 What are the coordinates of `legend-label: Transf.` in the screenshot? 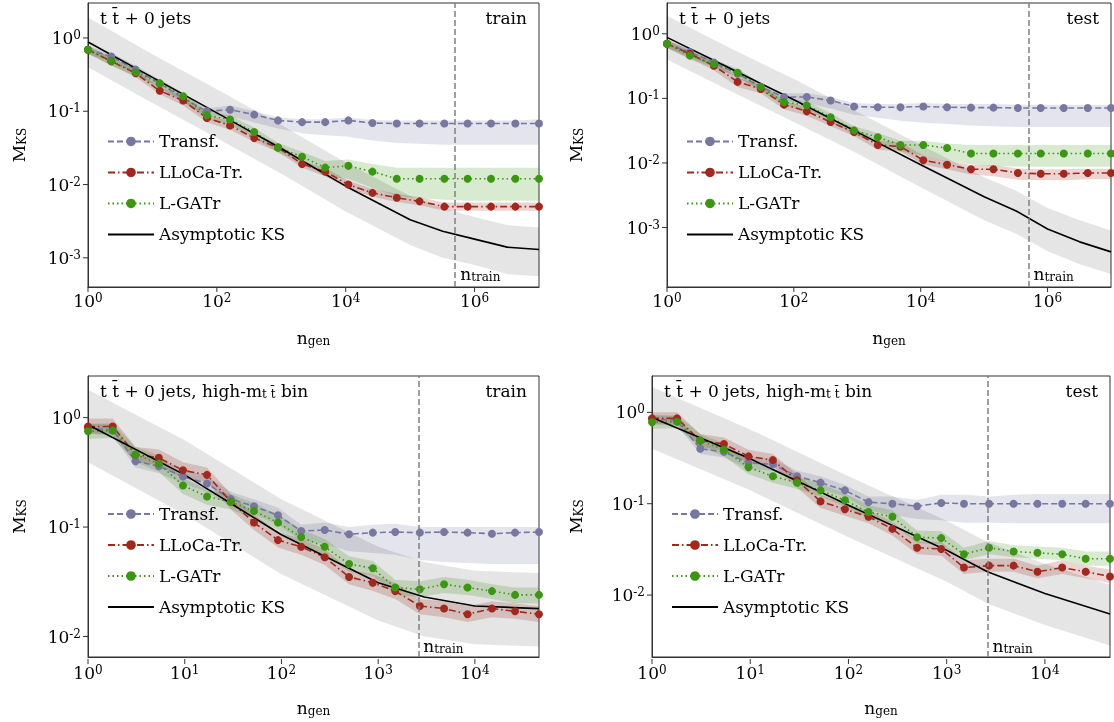 It's located at (768, 141).